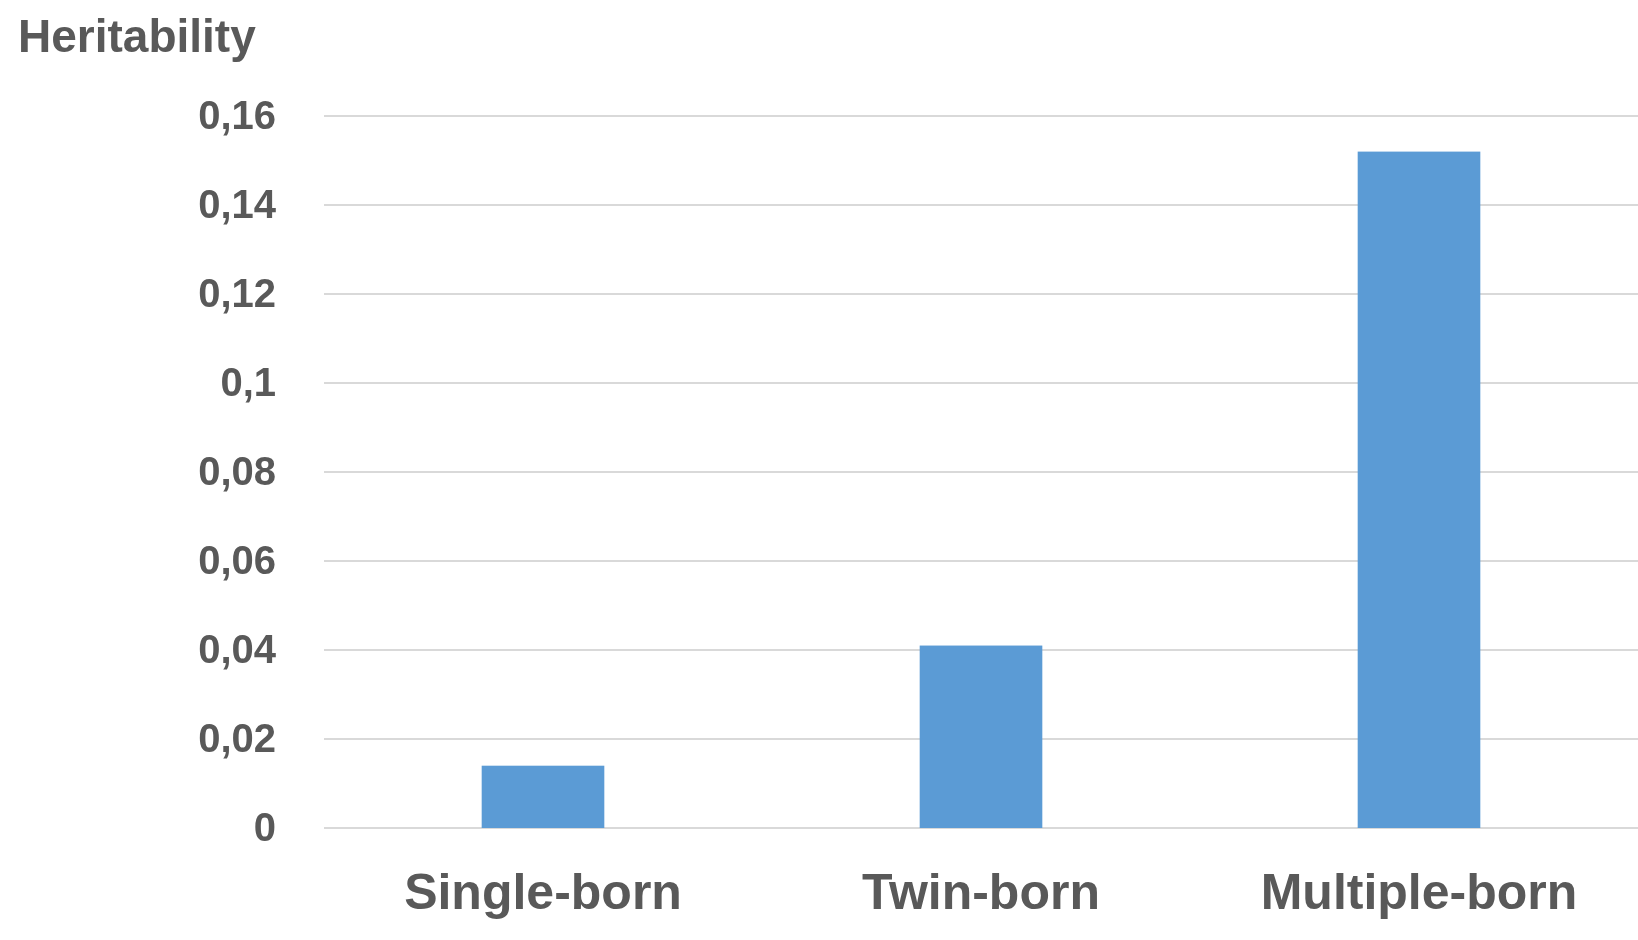 This screenshot has width=1638, height=940. I want to click on y-tick-label: 0,16, so click(237, 115).